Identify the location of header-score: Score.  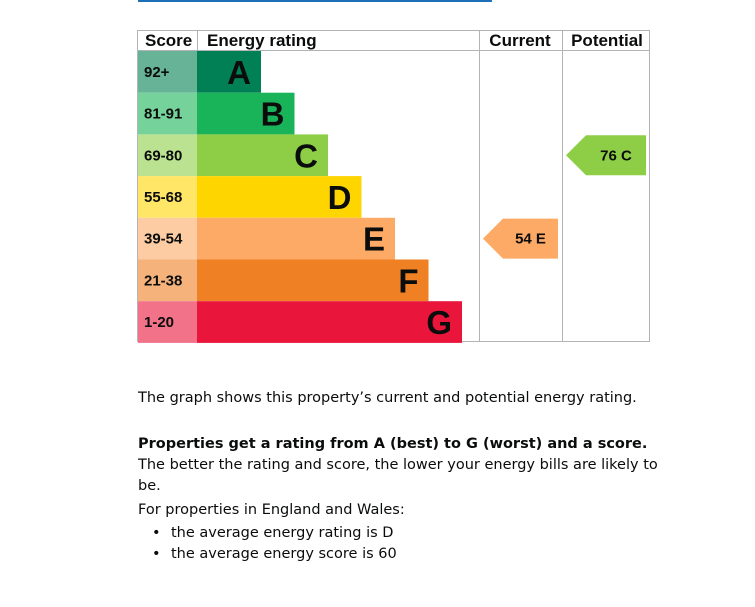
(168, 40).